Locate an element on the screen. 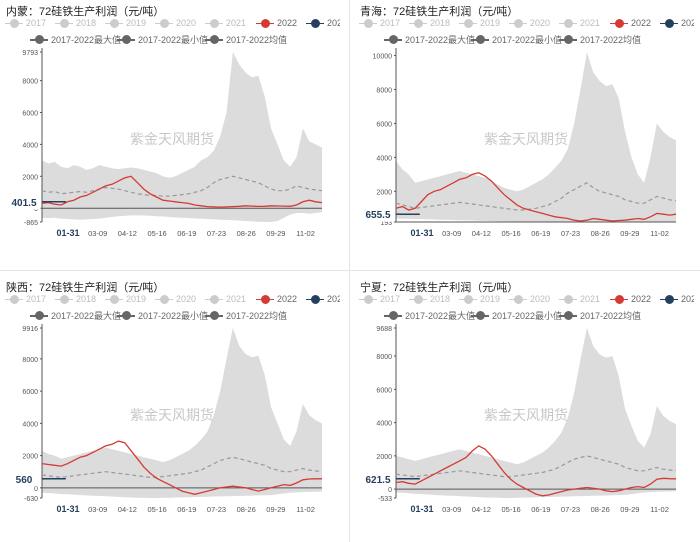 This screenshot has height=542, width=700. legend-label: 2023 is located at coordinates (687, 23).